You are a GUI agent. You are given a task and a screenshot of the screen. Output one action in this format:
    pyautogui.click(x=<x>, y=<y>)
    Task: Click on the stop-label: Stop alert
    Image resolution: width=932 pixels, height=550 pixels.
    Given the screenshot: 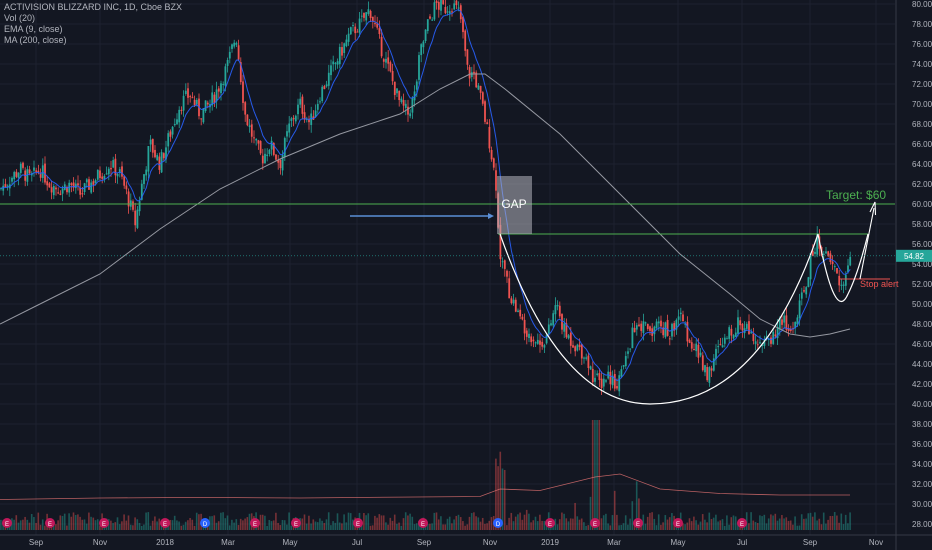 What is the action you would take?
    pyautogui.click(x=879, y=284)
    